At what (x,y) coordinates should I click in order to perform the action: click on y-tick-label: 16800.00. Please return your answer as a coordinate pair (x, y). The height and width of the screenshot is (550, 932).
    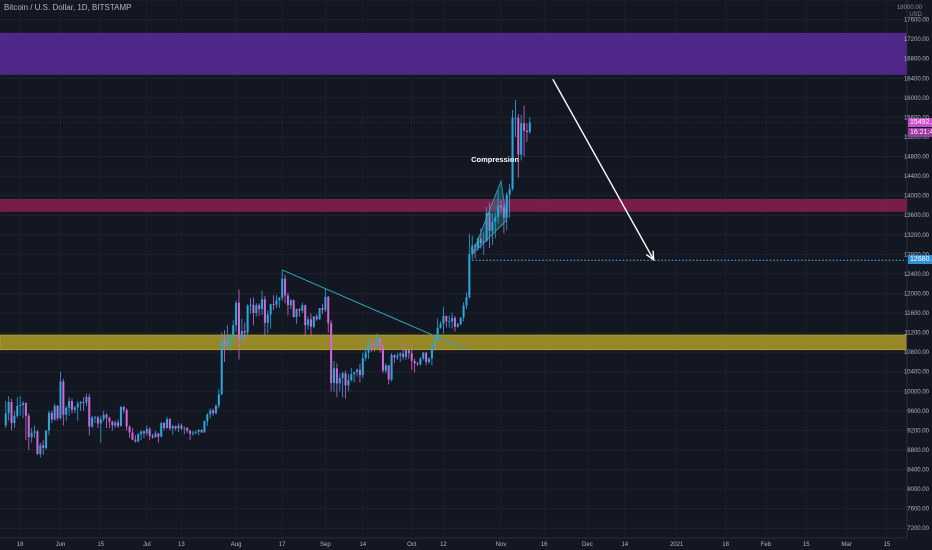
    Looking at the image, I should click on (917, 60).